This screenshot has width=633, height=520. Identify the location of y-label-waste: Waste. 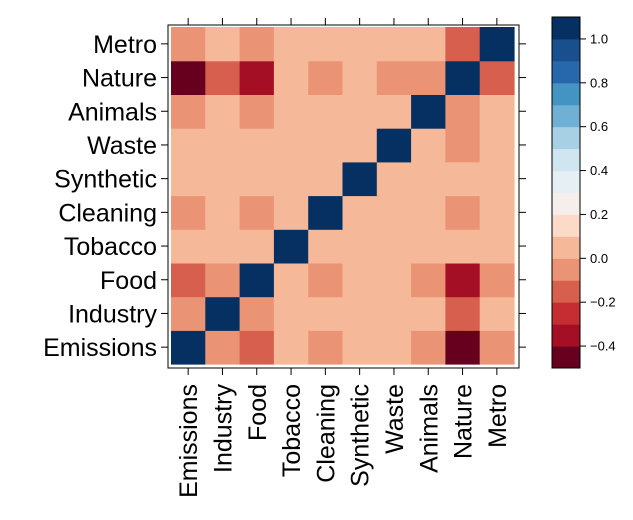
(122, 146).